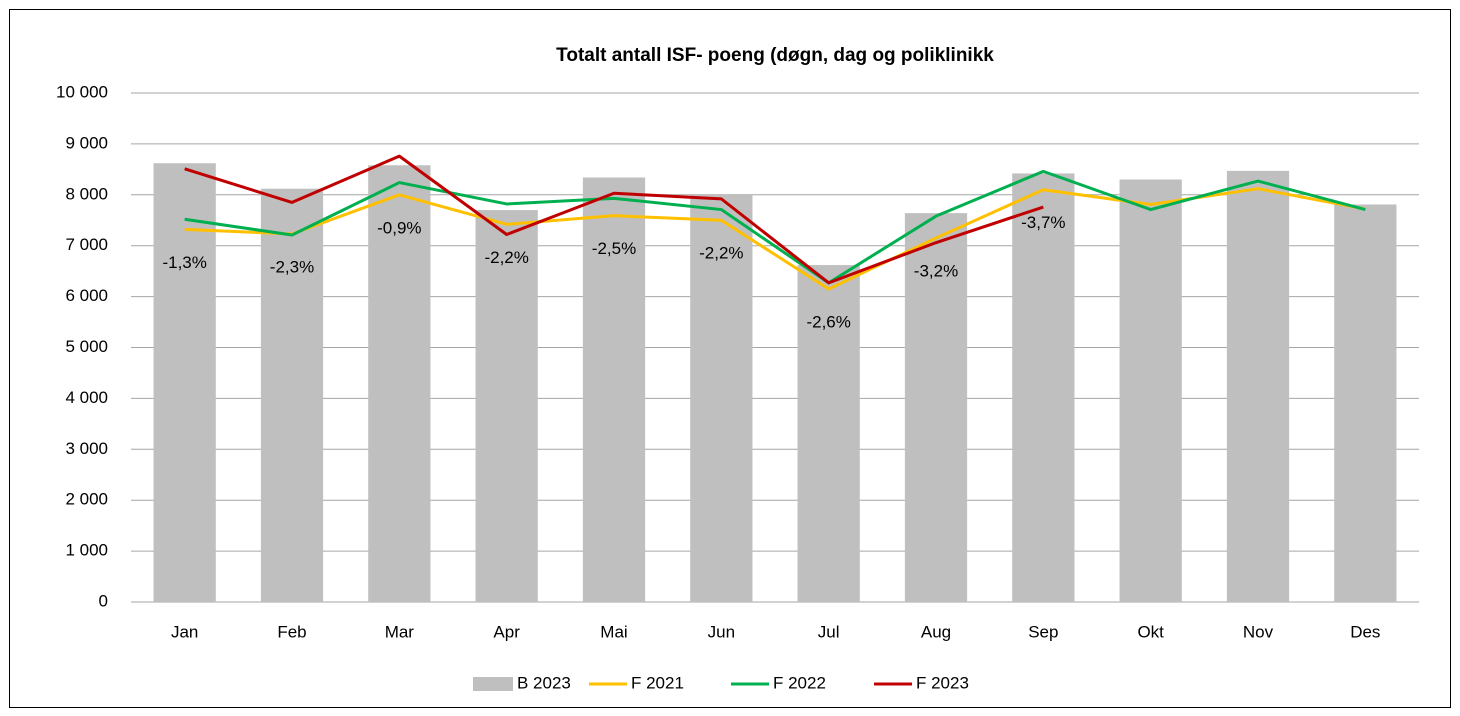 The height and width of the screenshot is (716, 1460). I want to click on x-tick-label: Aug, so click(936, 631).